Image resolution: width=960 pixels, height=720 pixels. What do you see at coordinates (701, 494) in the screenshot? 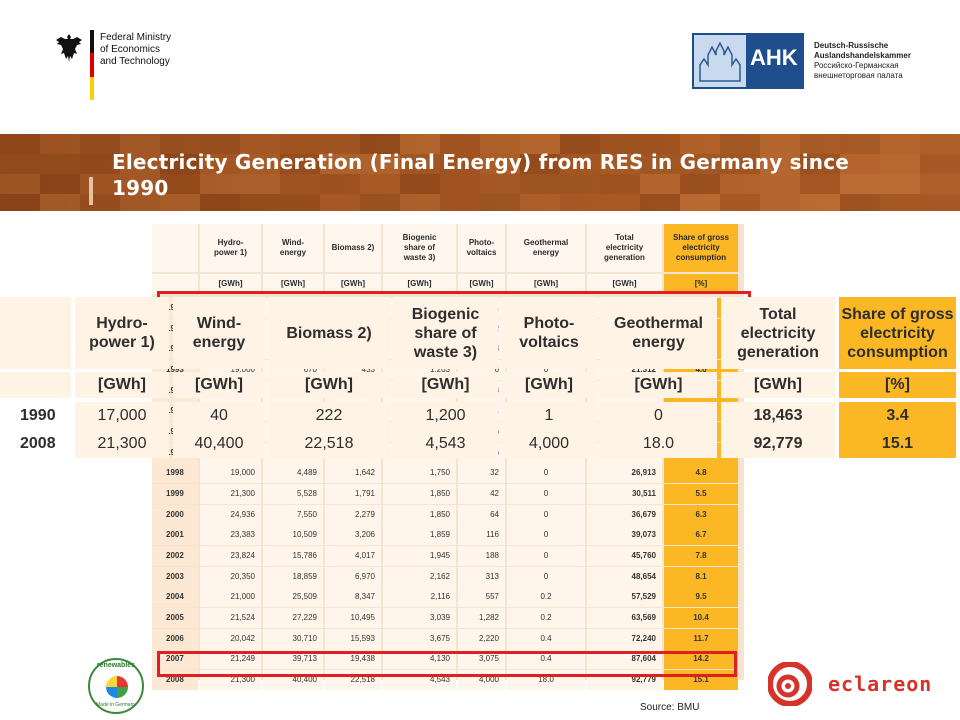
I see `value-cell: 5.5` at bounding box center [701, 494].